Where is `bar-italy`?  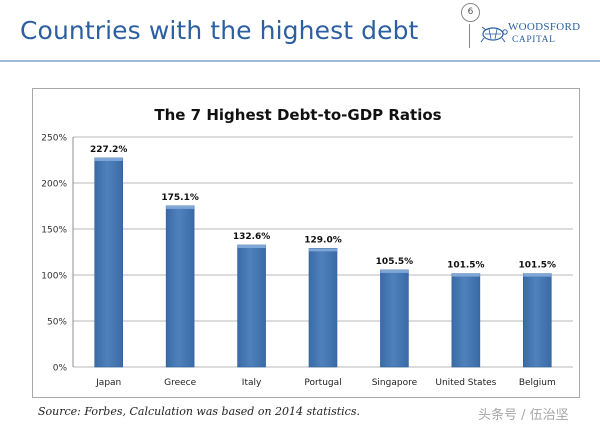 bar-italy is located at coordinates (251, 306).